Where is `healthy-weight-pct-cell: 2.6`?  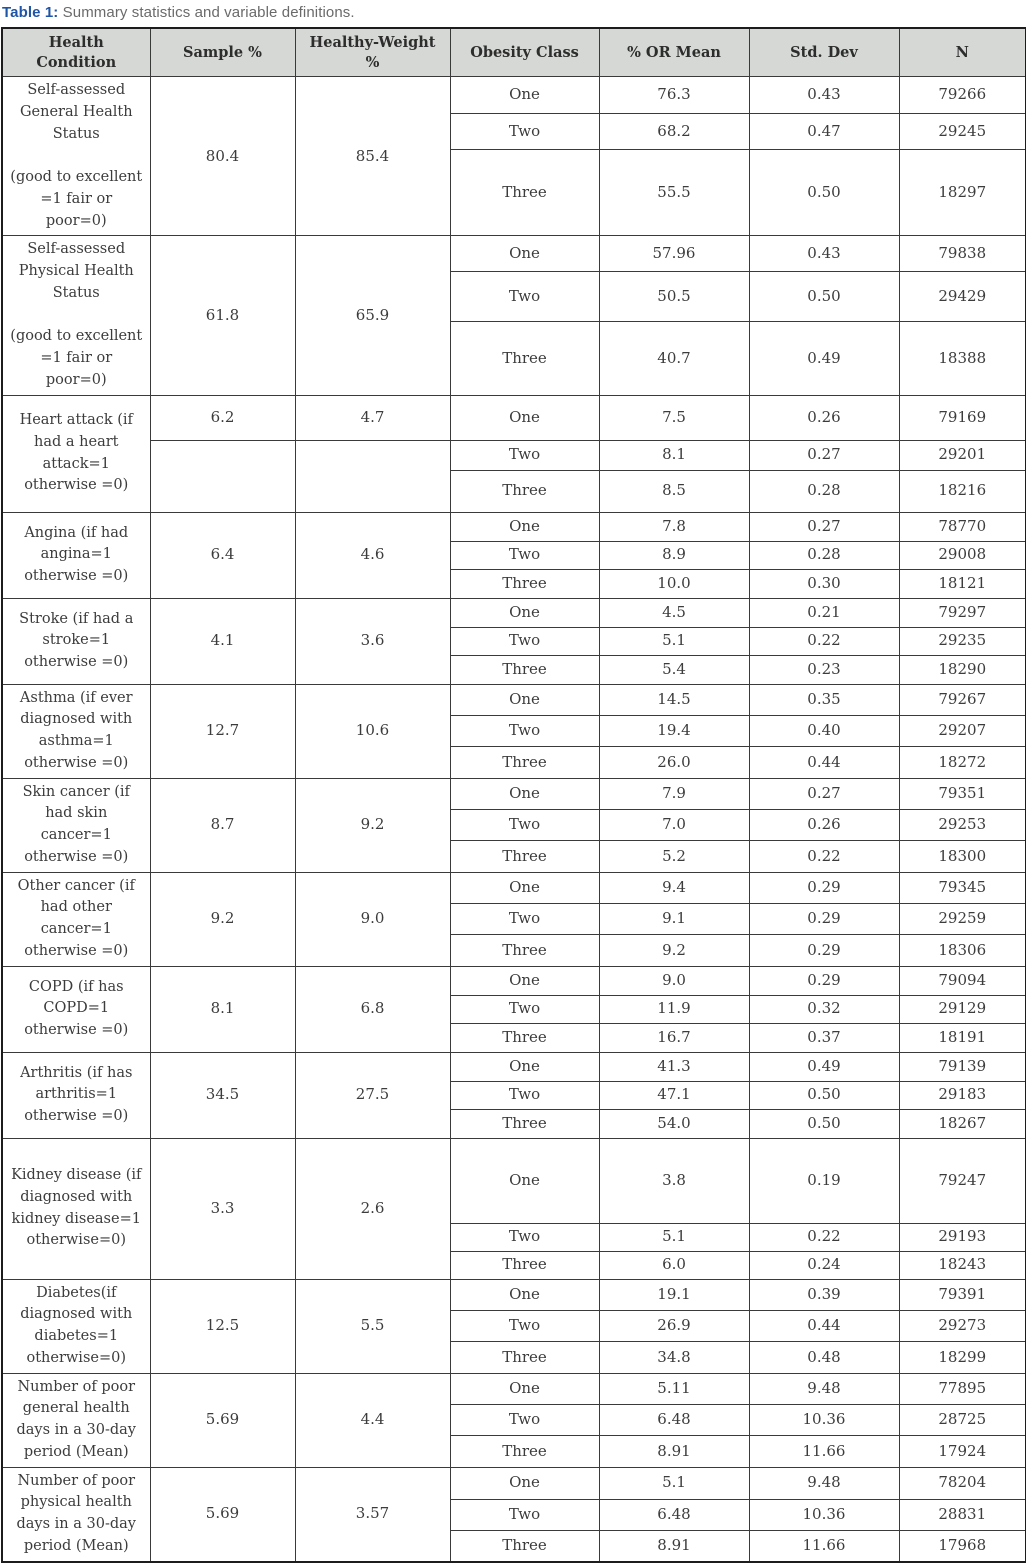
healthy-weight-pct-cell: 2.6 is located at coordinates (372, 1208).